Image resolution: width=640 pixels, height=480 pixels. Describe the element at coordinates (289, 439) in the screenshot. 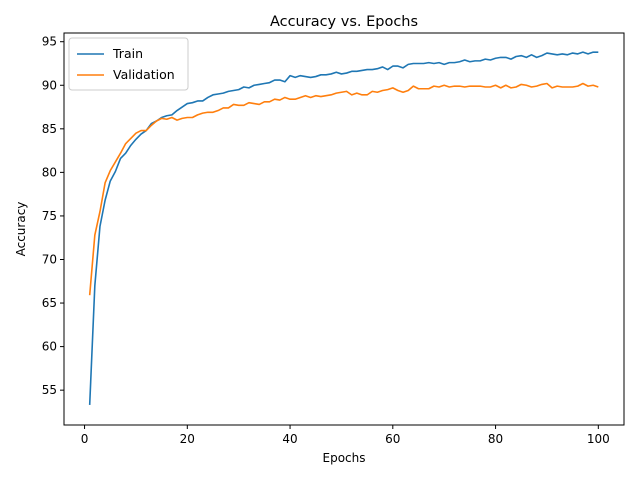

I see `x-tick-label: 40` at that location.